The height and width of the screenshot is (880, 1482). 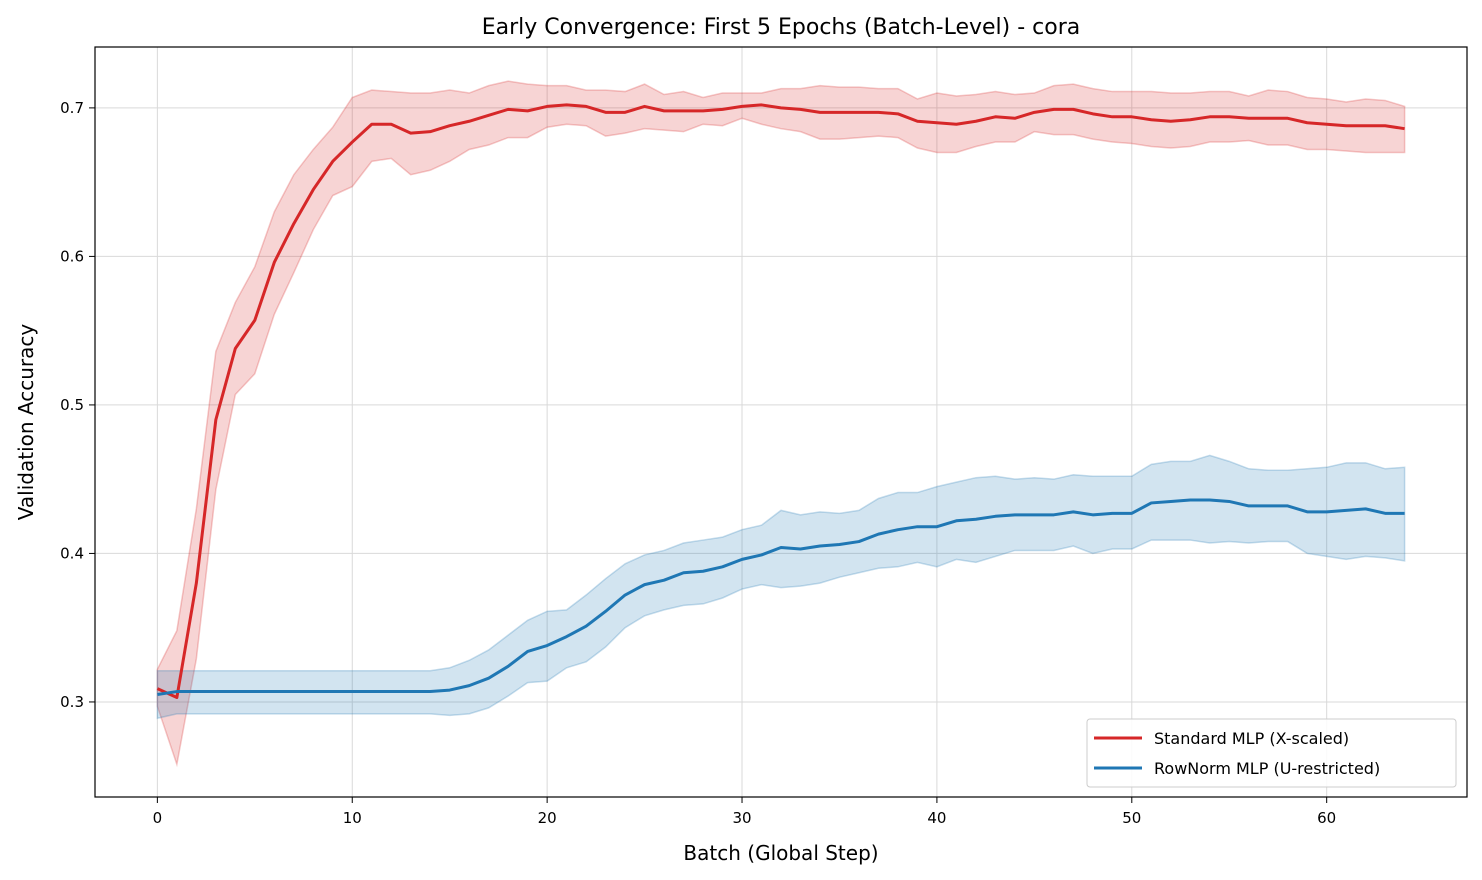 What do you see at coordinates (1267, 768) in the screenshot?
I see `legend-label-rownorm-mlp: RowNorm MLP (U-restricted)` at bounding box center [1267, 768].